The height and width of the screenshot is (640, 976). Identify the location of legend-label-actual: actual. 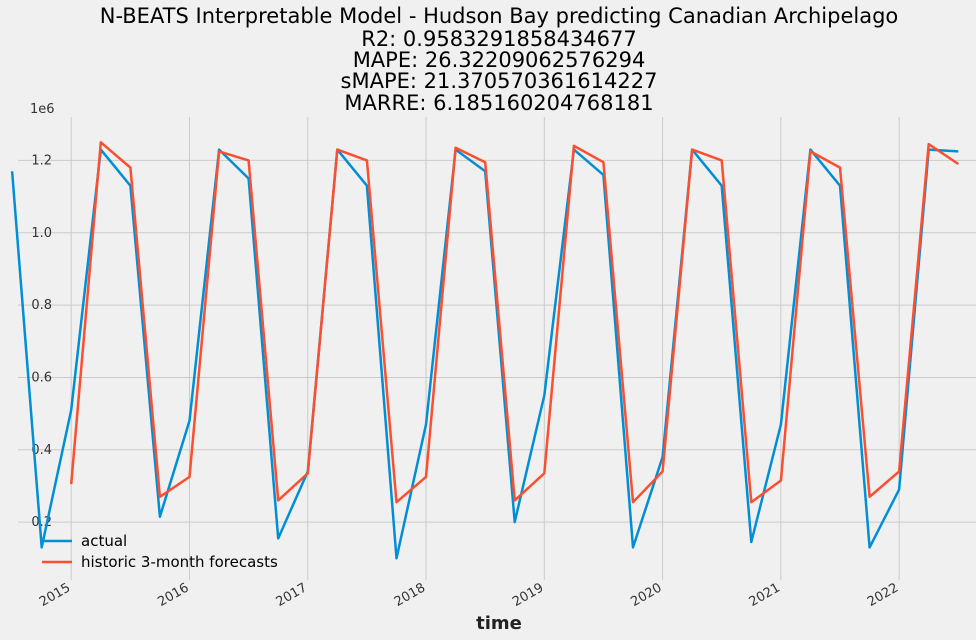
(104, 541).